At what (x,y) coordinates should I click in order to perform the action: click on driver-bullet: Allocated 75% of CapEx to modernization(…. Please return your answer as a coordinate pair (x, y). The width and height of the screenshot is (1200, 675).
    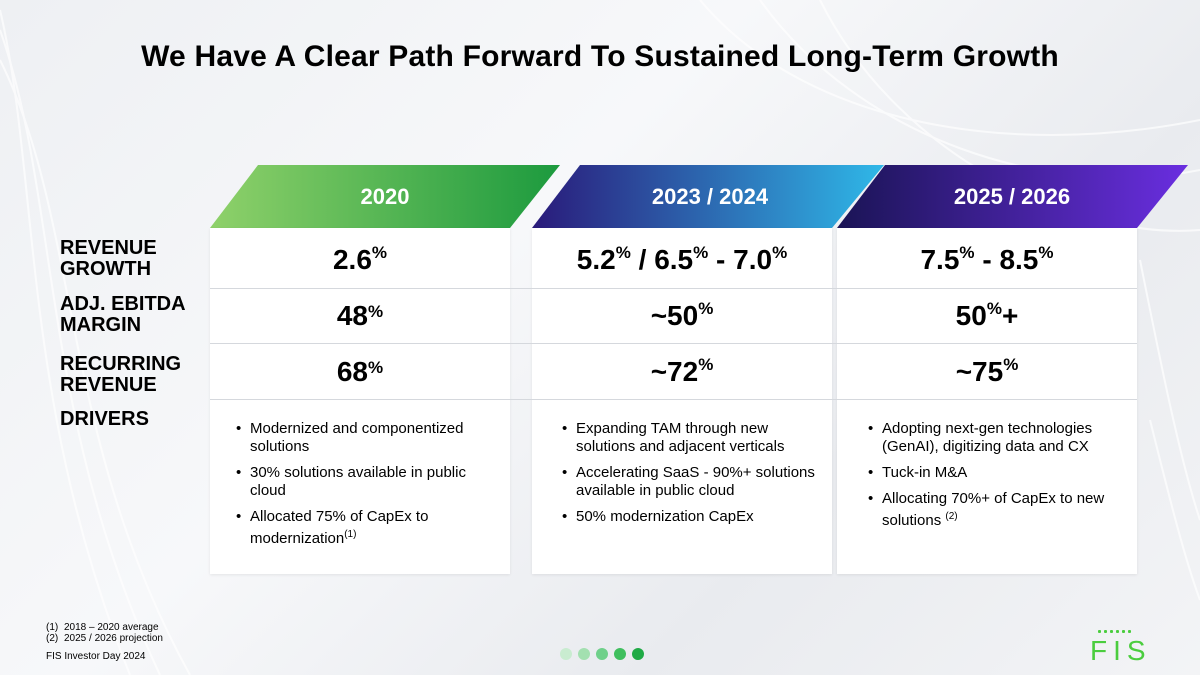
    Looking at the image, I should click on (362, 528).